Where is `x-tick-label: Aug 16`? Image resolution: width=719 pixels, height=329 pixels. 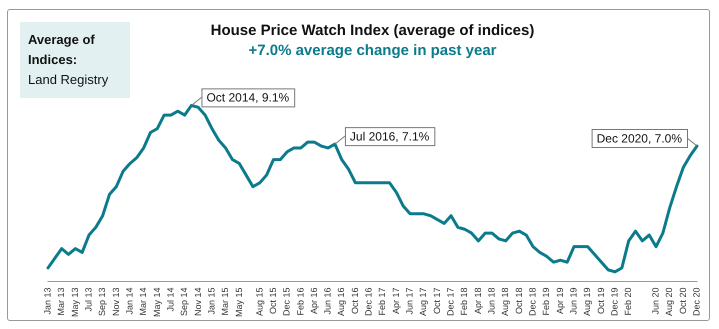 x-tick-label: Aug 16 is located at coordinates (341, 301).